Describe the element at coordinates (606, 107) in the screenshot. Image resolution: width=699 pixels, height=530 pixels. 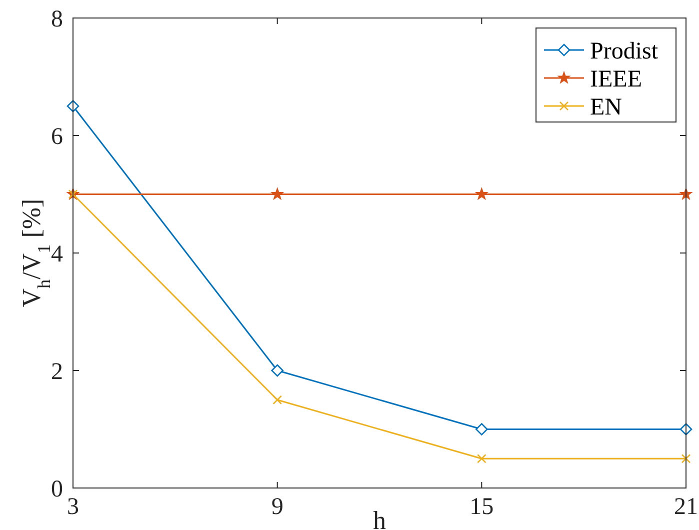
I see `legend-label: EN` at that location.